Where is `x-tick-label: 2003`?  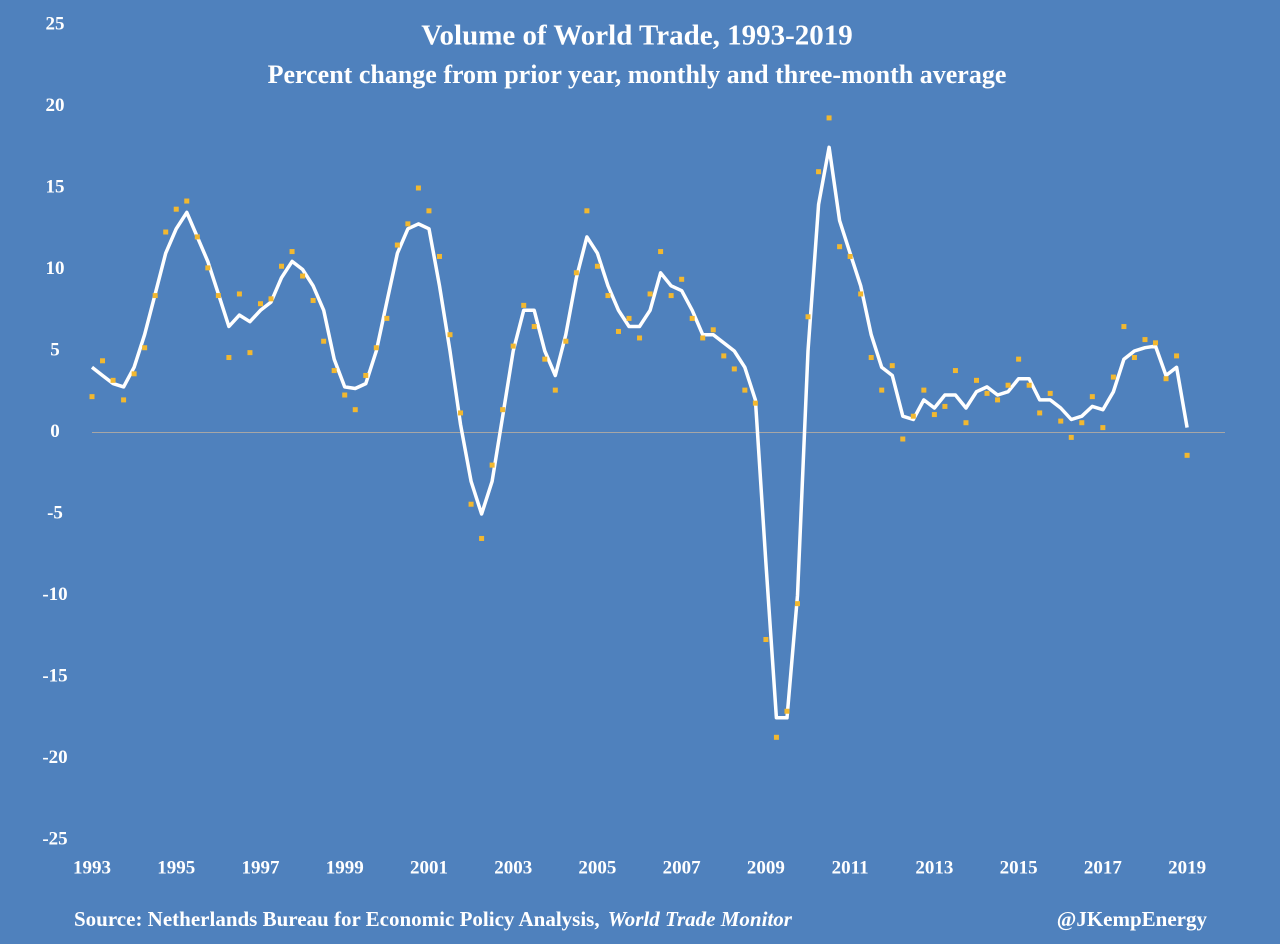 x-tick-label: 2003 is located at coordinates (513, 867).